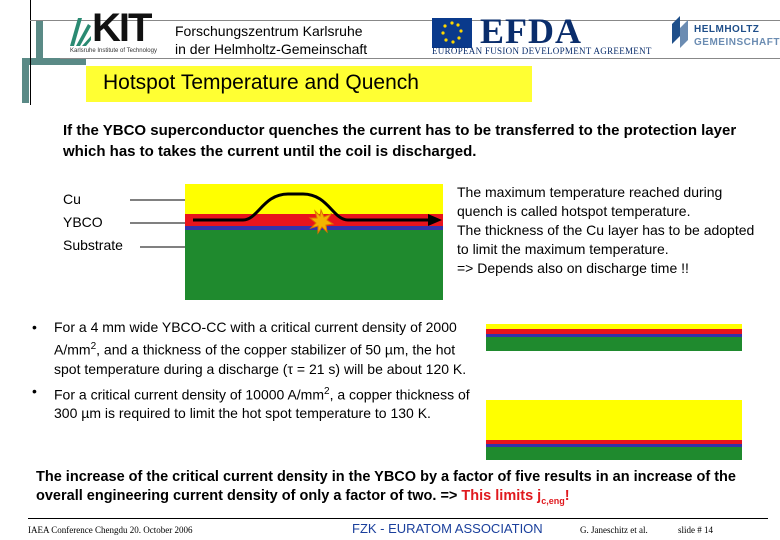 The height and width of the screenshot is (540, 780). I want to click on buffer-layer, so click(314, 228).